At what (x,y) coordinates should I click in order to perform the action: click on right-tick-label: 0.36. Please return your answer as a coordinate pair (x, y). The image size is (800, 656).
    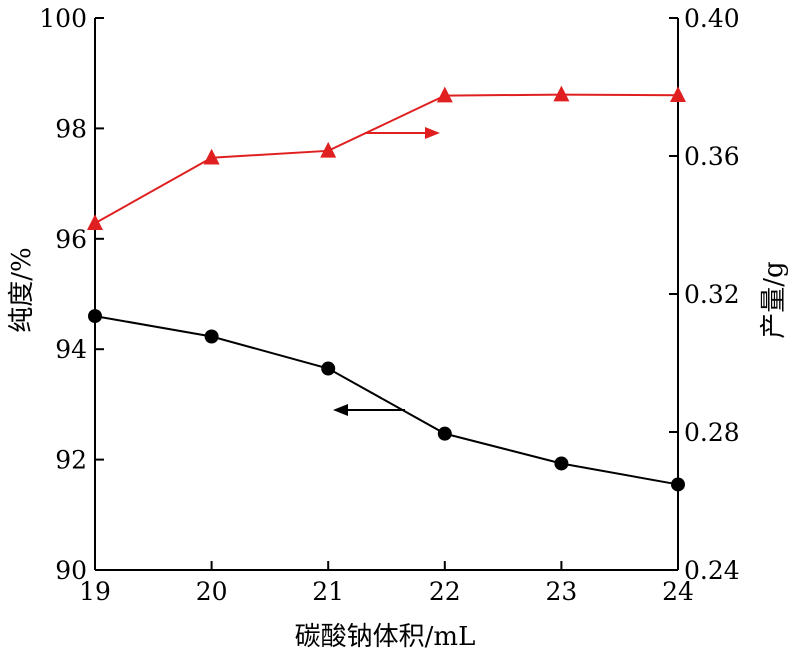
    Looking at the image, I should click on (712, 156).